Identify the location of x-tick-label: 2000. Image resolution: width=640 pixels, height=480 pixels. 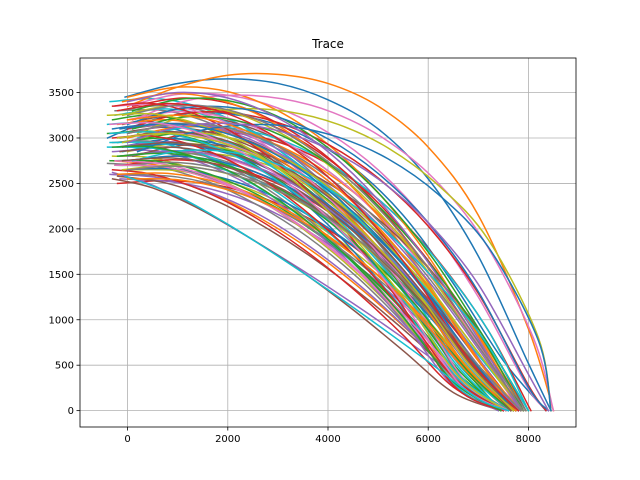
(227, 439).